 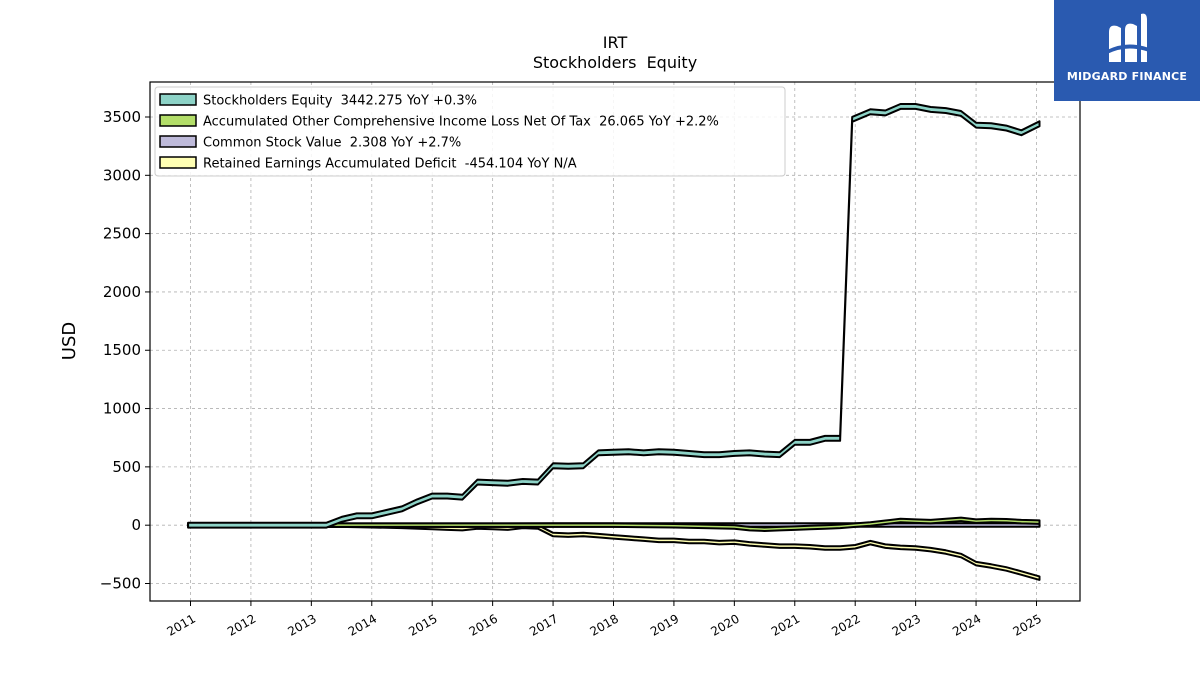 I want to click on brand-logo: MIDGARD FINANCE, so click(x=1127, y=50).